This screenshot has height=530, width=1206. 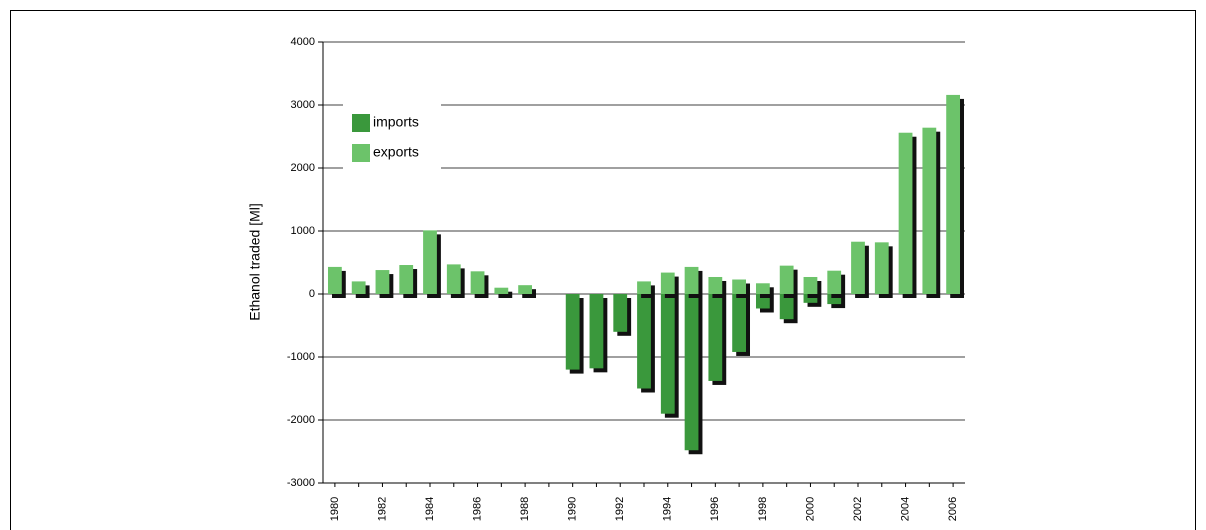 What do you see at coordinates (620, 509) in the screenshot?
I see `x-tick-label: 1992` at bounding box center [620, 509].